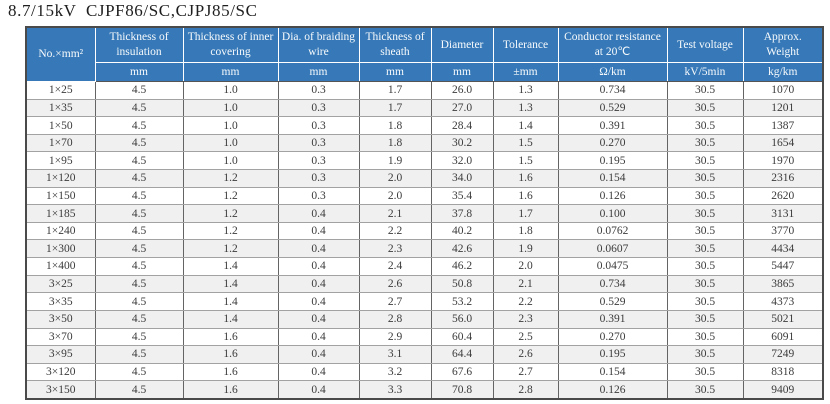 The image size is (830, 404). I want to click on cell: 0.734, so click(612, 90).